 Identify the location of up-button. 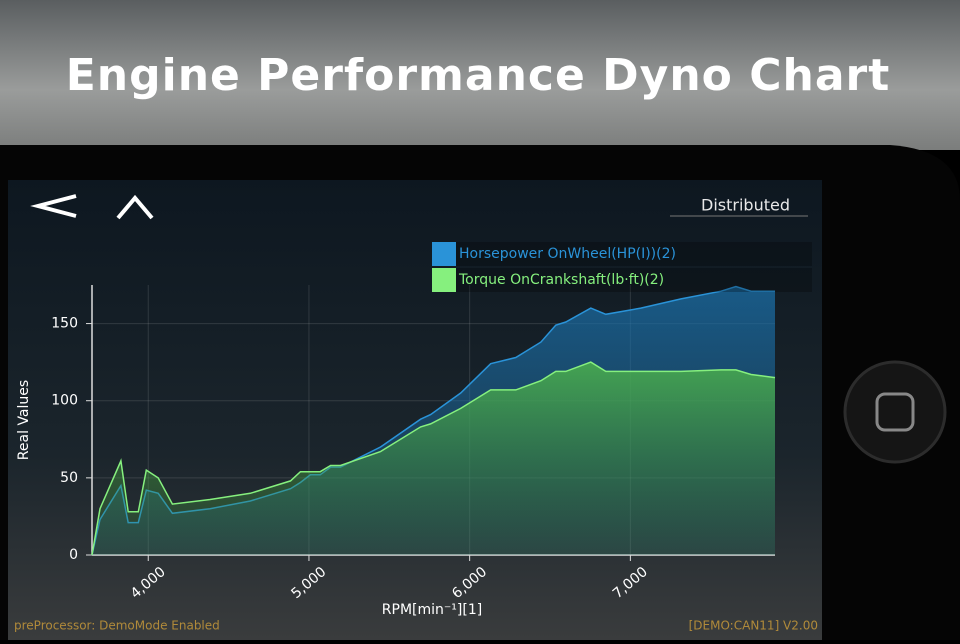
(135, 207).